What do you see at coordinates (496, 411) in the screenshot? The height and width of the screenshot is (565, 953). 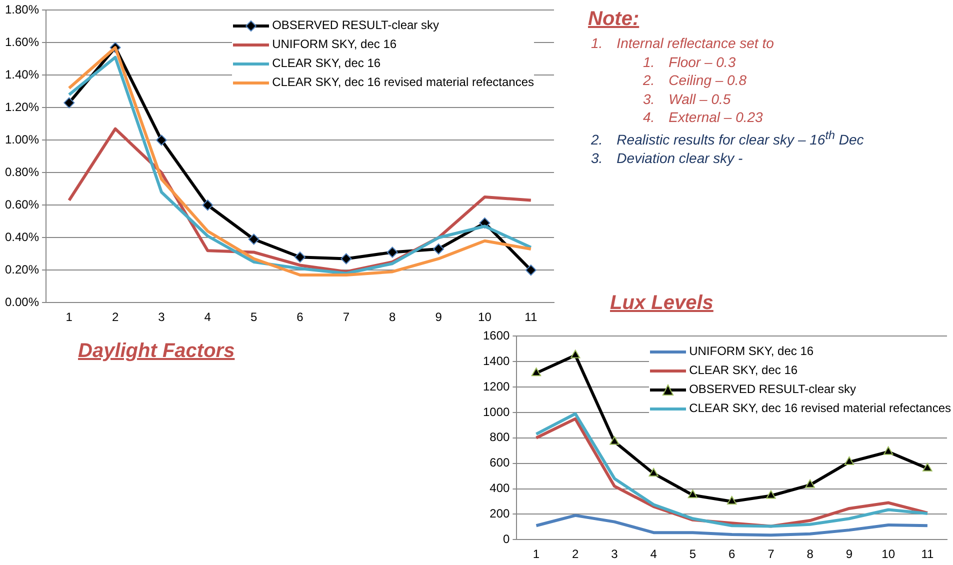 I see `y-tick-label: 1000` at bounding box center [496, 411].